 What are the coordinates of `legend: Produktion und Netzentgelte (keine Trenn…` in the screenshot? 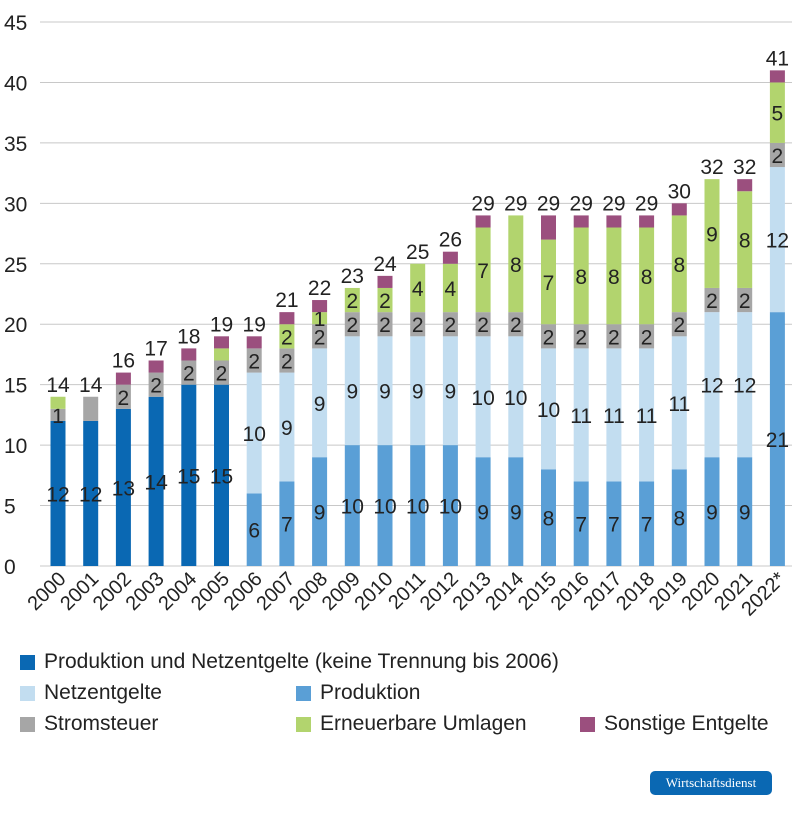 It's located at (410, 695).